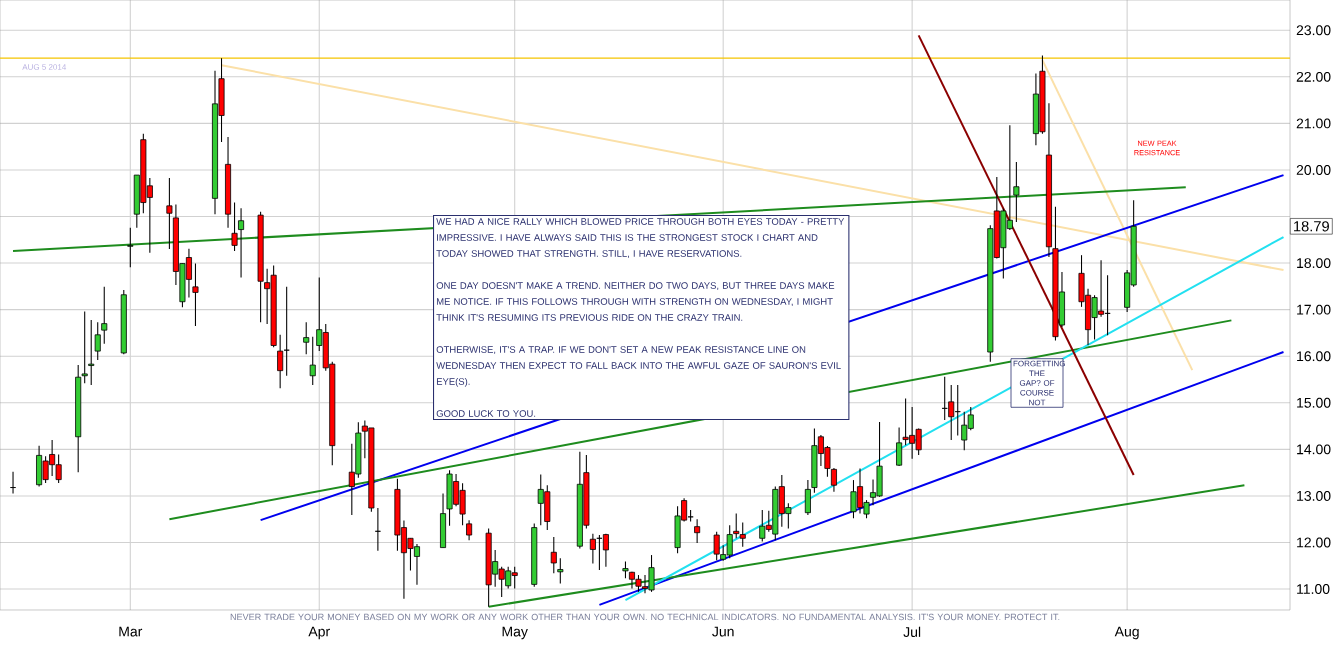  What do you see at coordinates (515, 633) in the screenshot?
I see `x-tick-label: May` at bounding box center [515, 633].